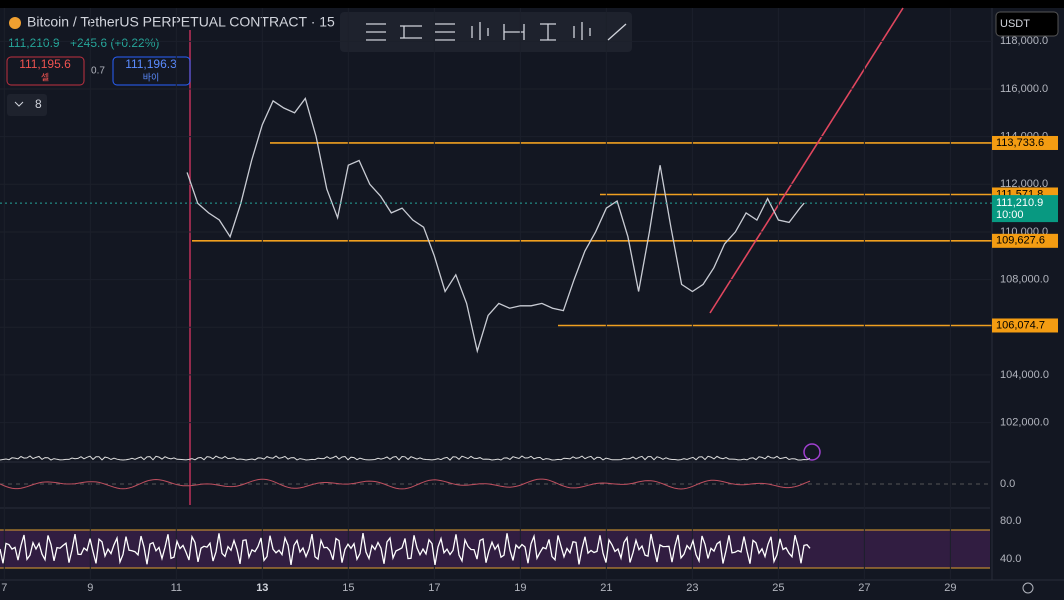  What do you see at coordinates (405, 484) in the screenshot?
I see `oscillator-line` at bounding box center [405, 484].